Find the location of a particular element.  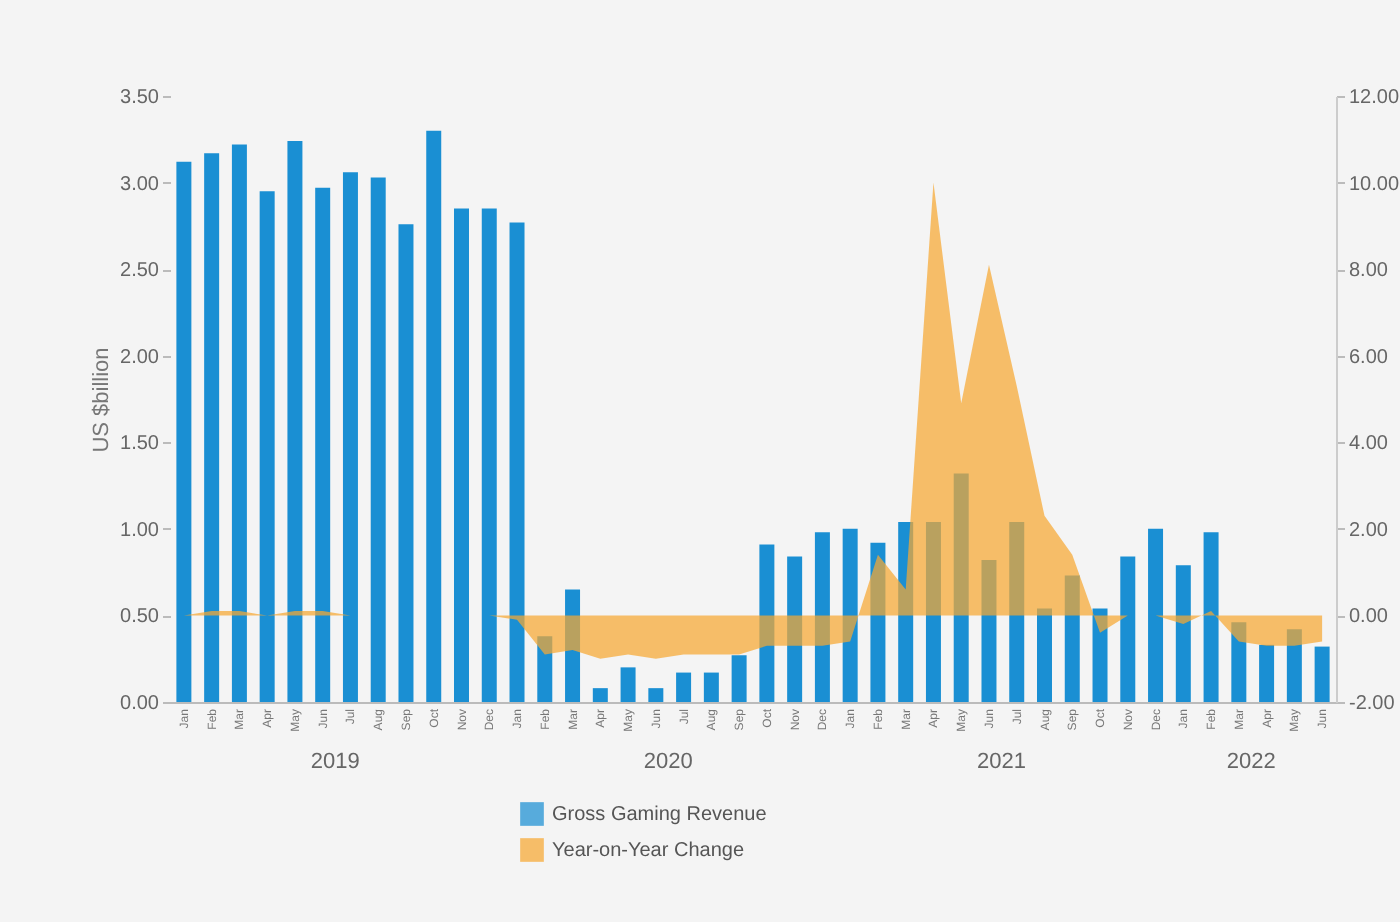

y2-tick-label: 12.00 is located at coordinates (1374, 98).